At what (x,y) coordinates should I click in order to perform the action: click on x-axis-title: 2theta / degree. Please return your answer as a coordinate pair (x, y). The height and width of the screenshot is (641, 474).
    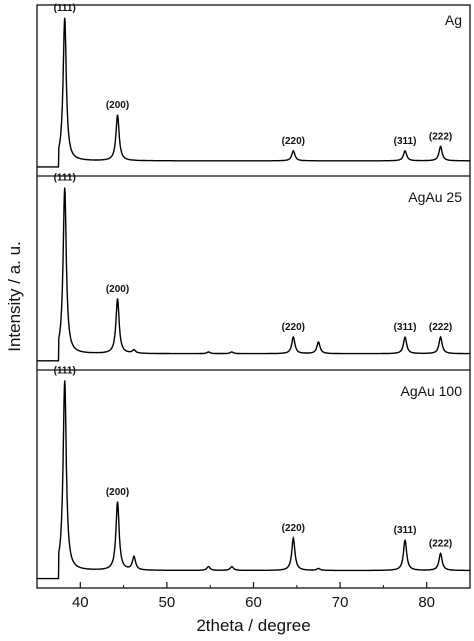
    Looking at the image, I should click on (253, 625).